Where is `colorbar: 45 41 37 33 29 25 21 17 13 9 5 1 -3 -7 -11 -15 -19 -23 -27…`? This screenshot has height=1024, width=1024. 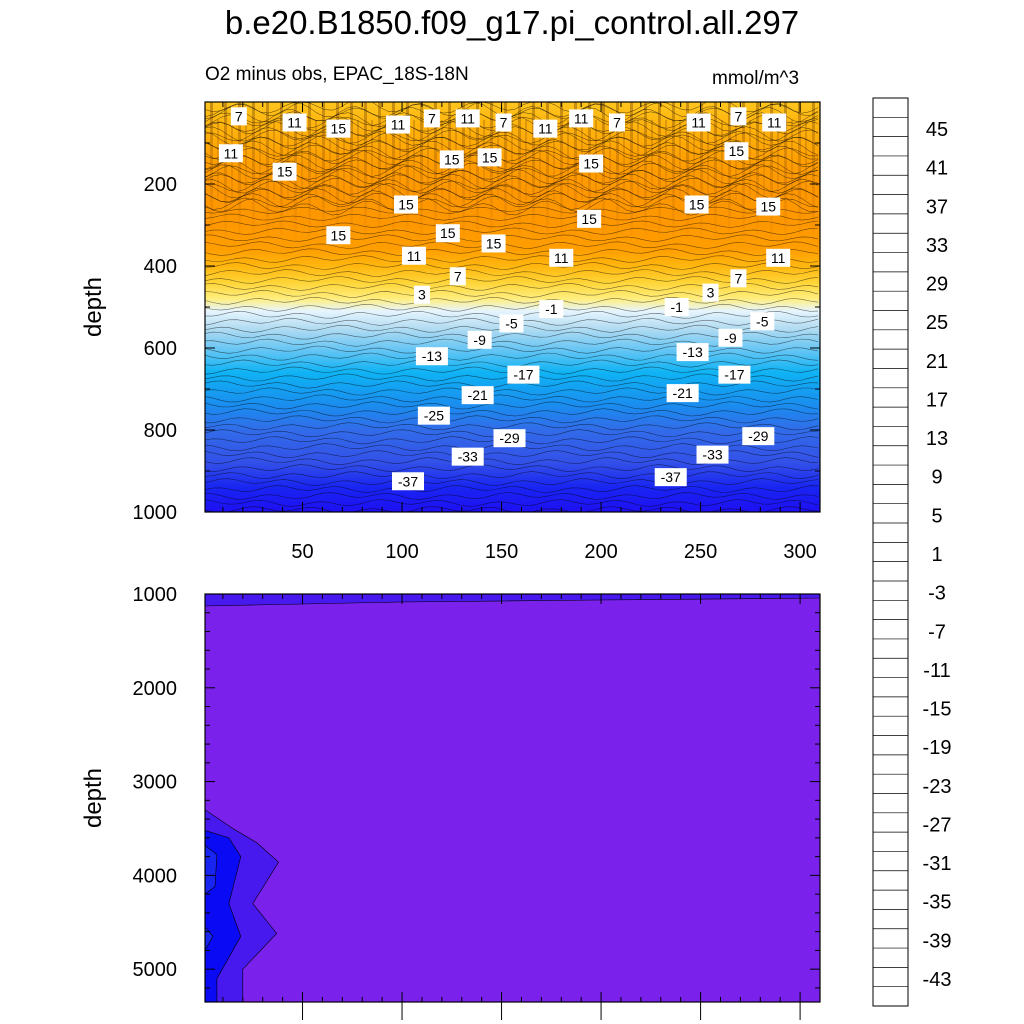 colorbar: 45 41 37 33 29 25 21 17 13 9 5 1 -3 -7 -11 -15 -19 -23 -27… is located at coordinates (912, 552).